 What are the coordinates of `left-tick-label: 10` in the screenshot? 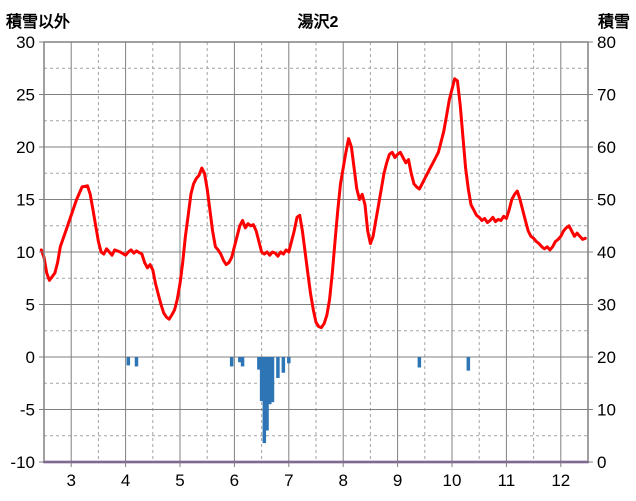 It's located at (25, 252).